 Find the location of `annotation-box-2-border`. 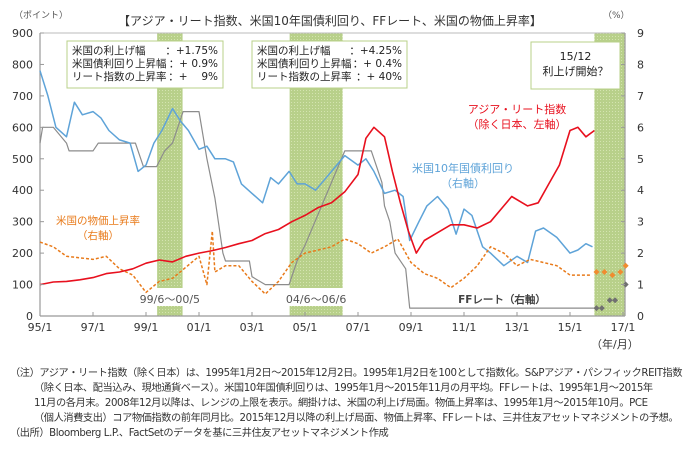

annotation-box-2-border is located at coordinates (329, 64).